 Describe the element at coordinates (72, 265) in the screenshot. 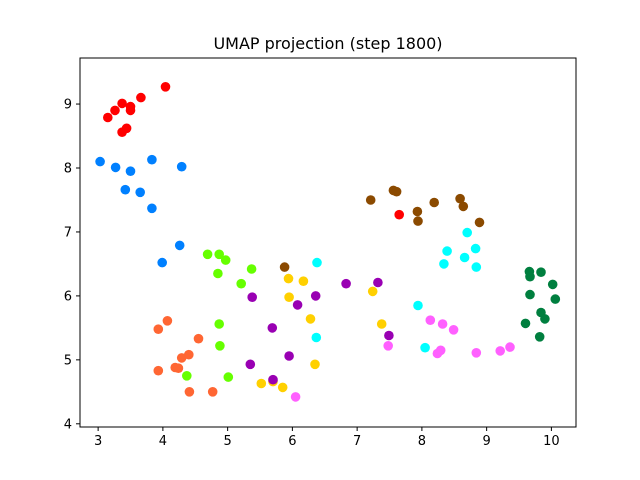

I see `y-axis: 4 5 6 7 8 9` at that location.